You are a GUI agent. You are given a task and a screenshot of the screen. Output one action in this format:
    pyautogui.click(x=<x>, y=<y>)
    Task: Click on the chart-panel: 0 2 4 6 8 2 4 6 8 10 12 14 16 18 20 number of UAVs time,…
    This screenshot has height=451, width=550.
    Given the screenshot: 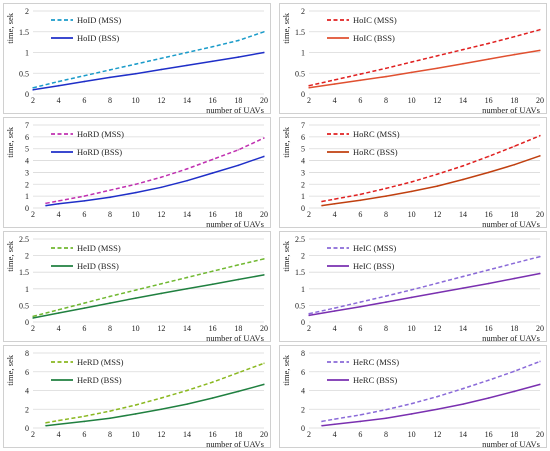 What is the action you would take?
    pyautogui.click(x=137, y=397)
    